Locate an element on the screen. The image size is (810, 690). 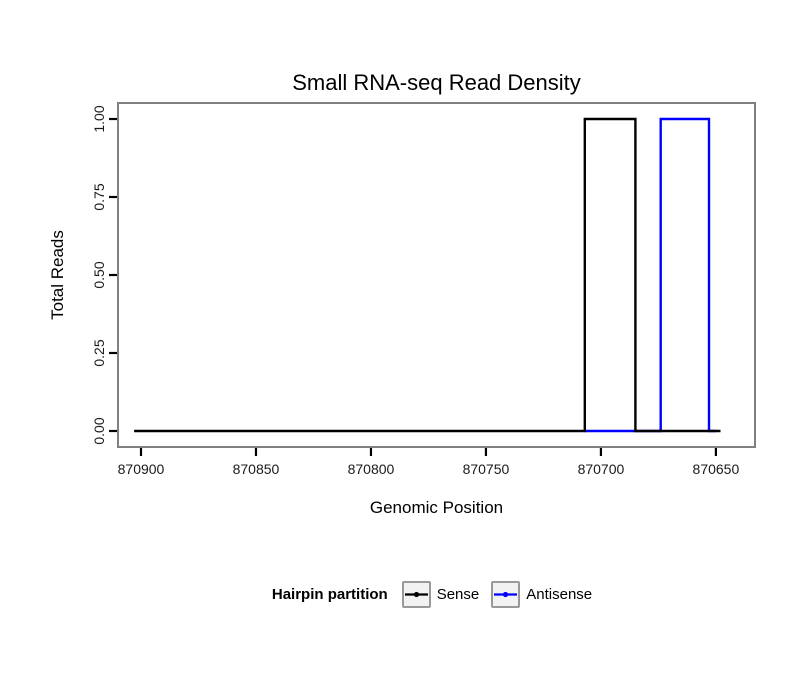
legend-keys: Sense Antisense is located at coordinates (496, 594).